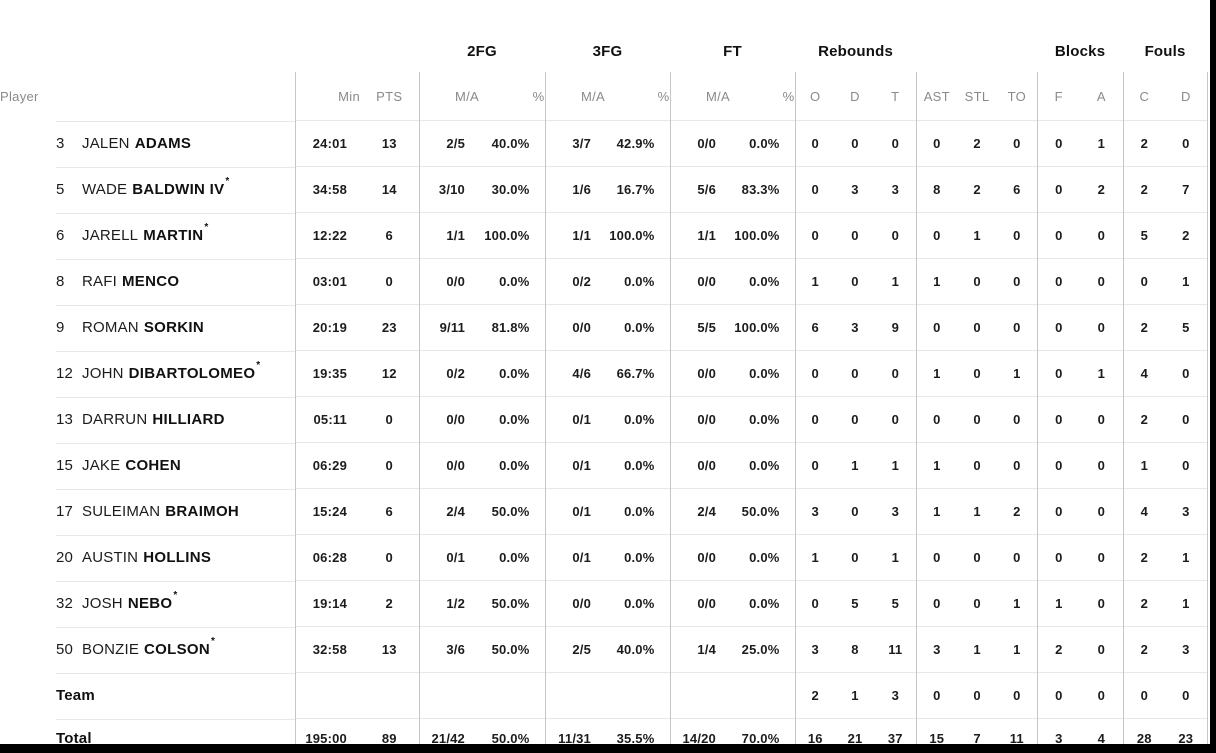  I want to click on cell-reb-d: 21, so click(855, 731).